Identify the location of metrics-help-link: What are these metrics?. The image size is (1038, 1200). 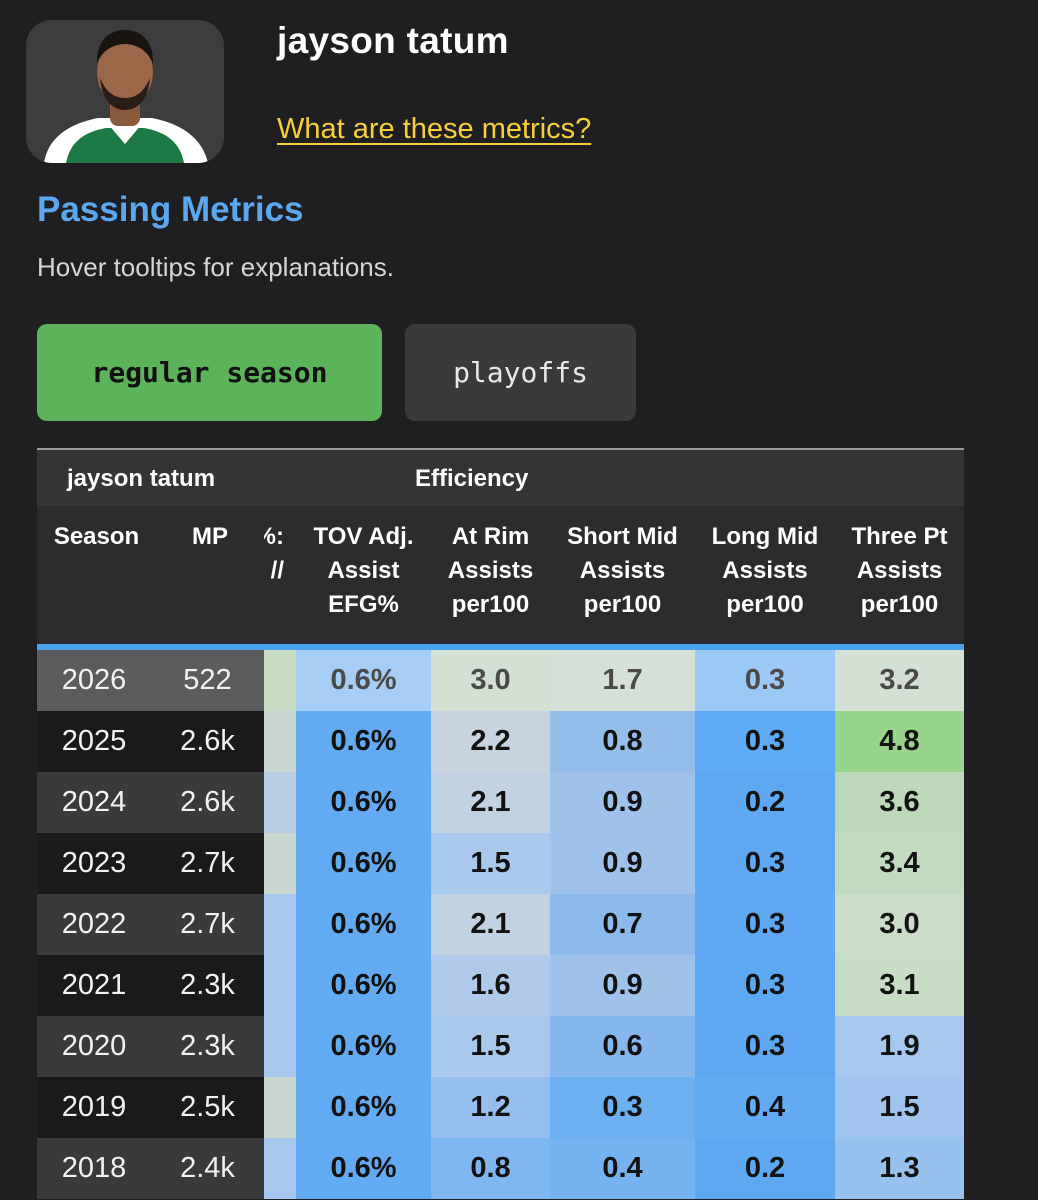
(434, 129).